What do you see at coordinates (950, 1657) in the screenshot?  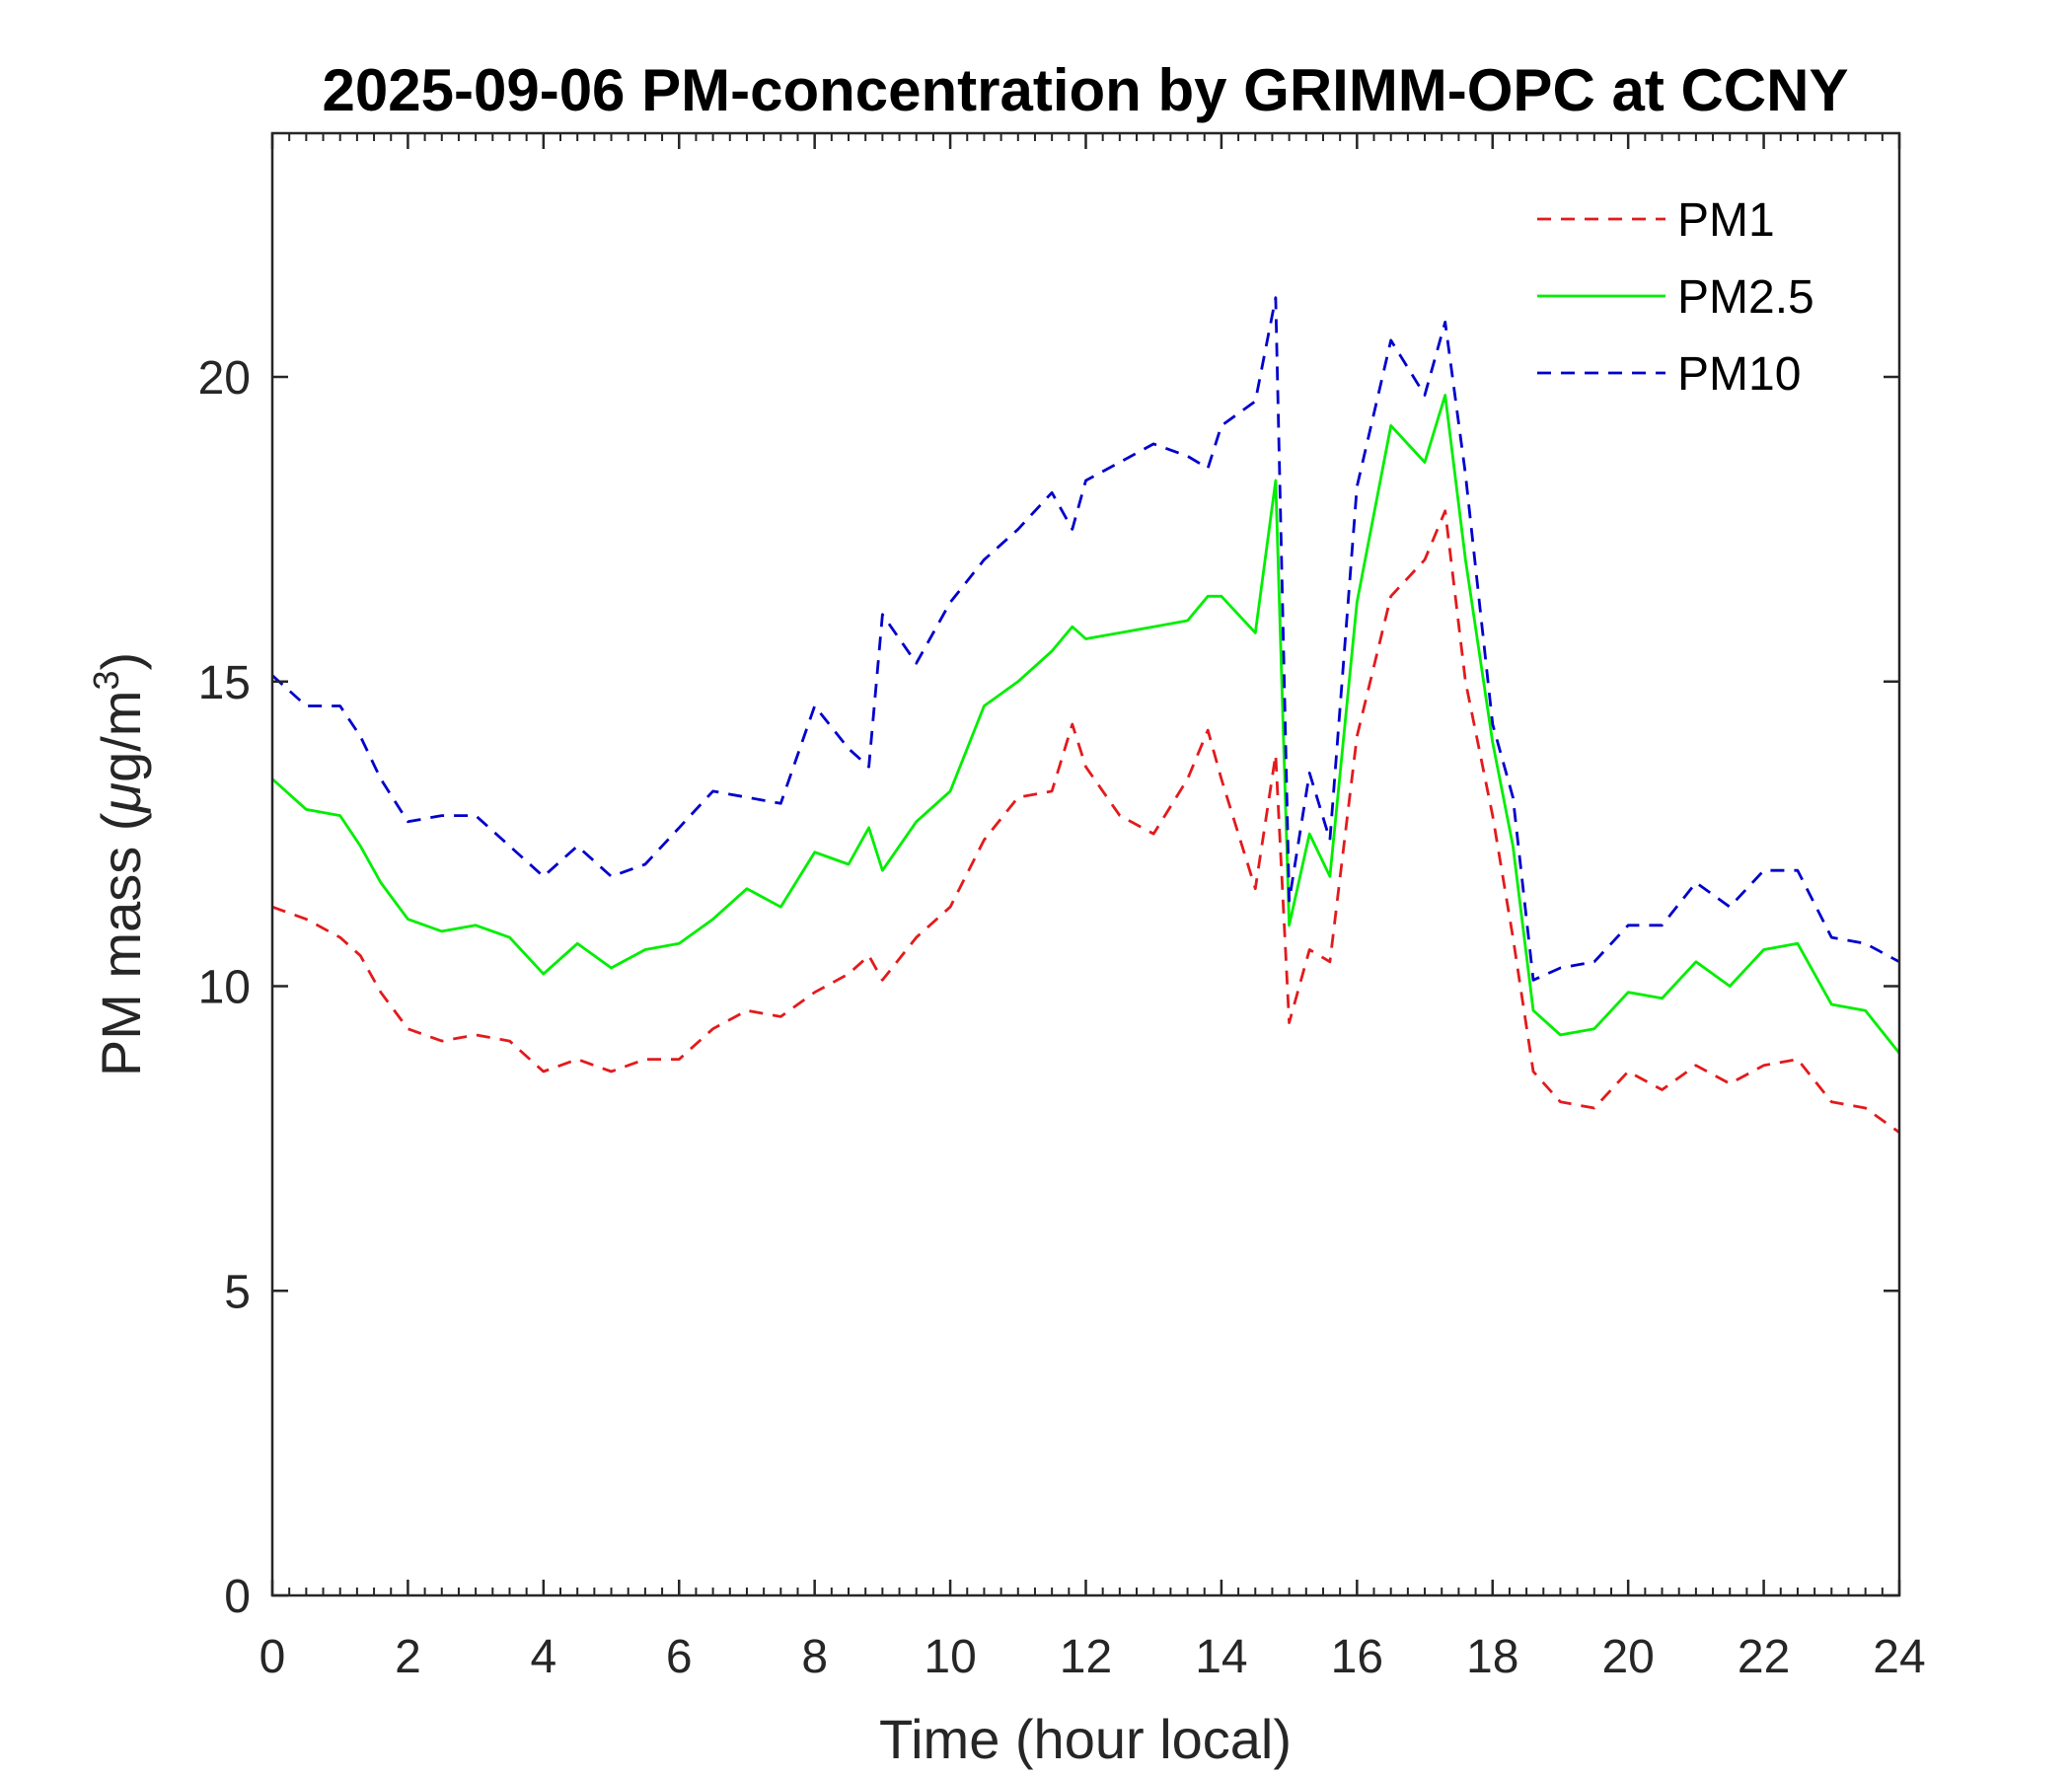 I see `x-tick-label: 10` at bounding box center [950, 1657].